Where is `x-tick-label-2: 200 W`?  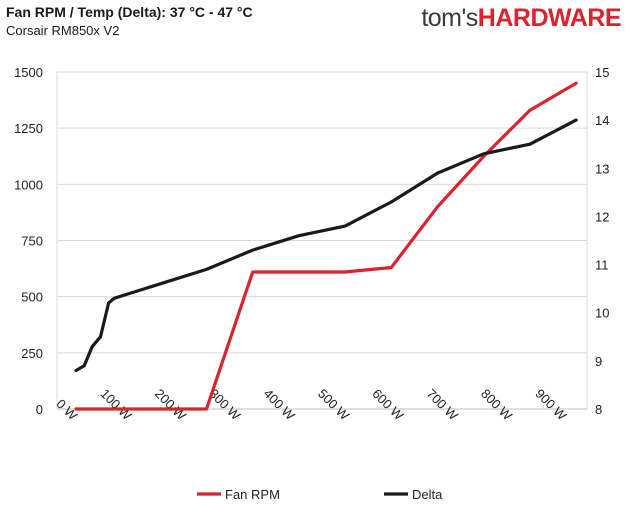 x-tick-label-2: 200 W is located at coordinates (171, 405).